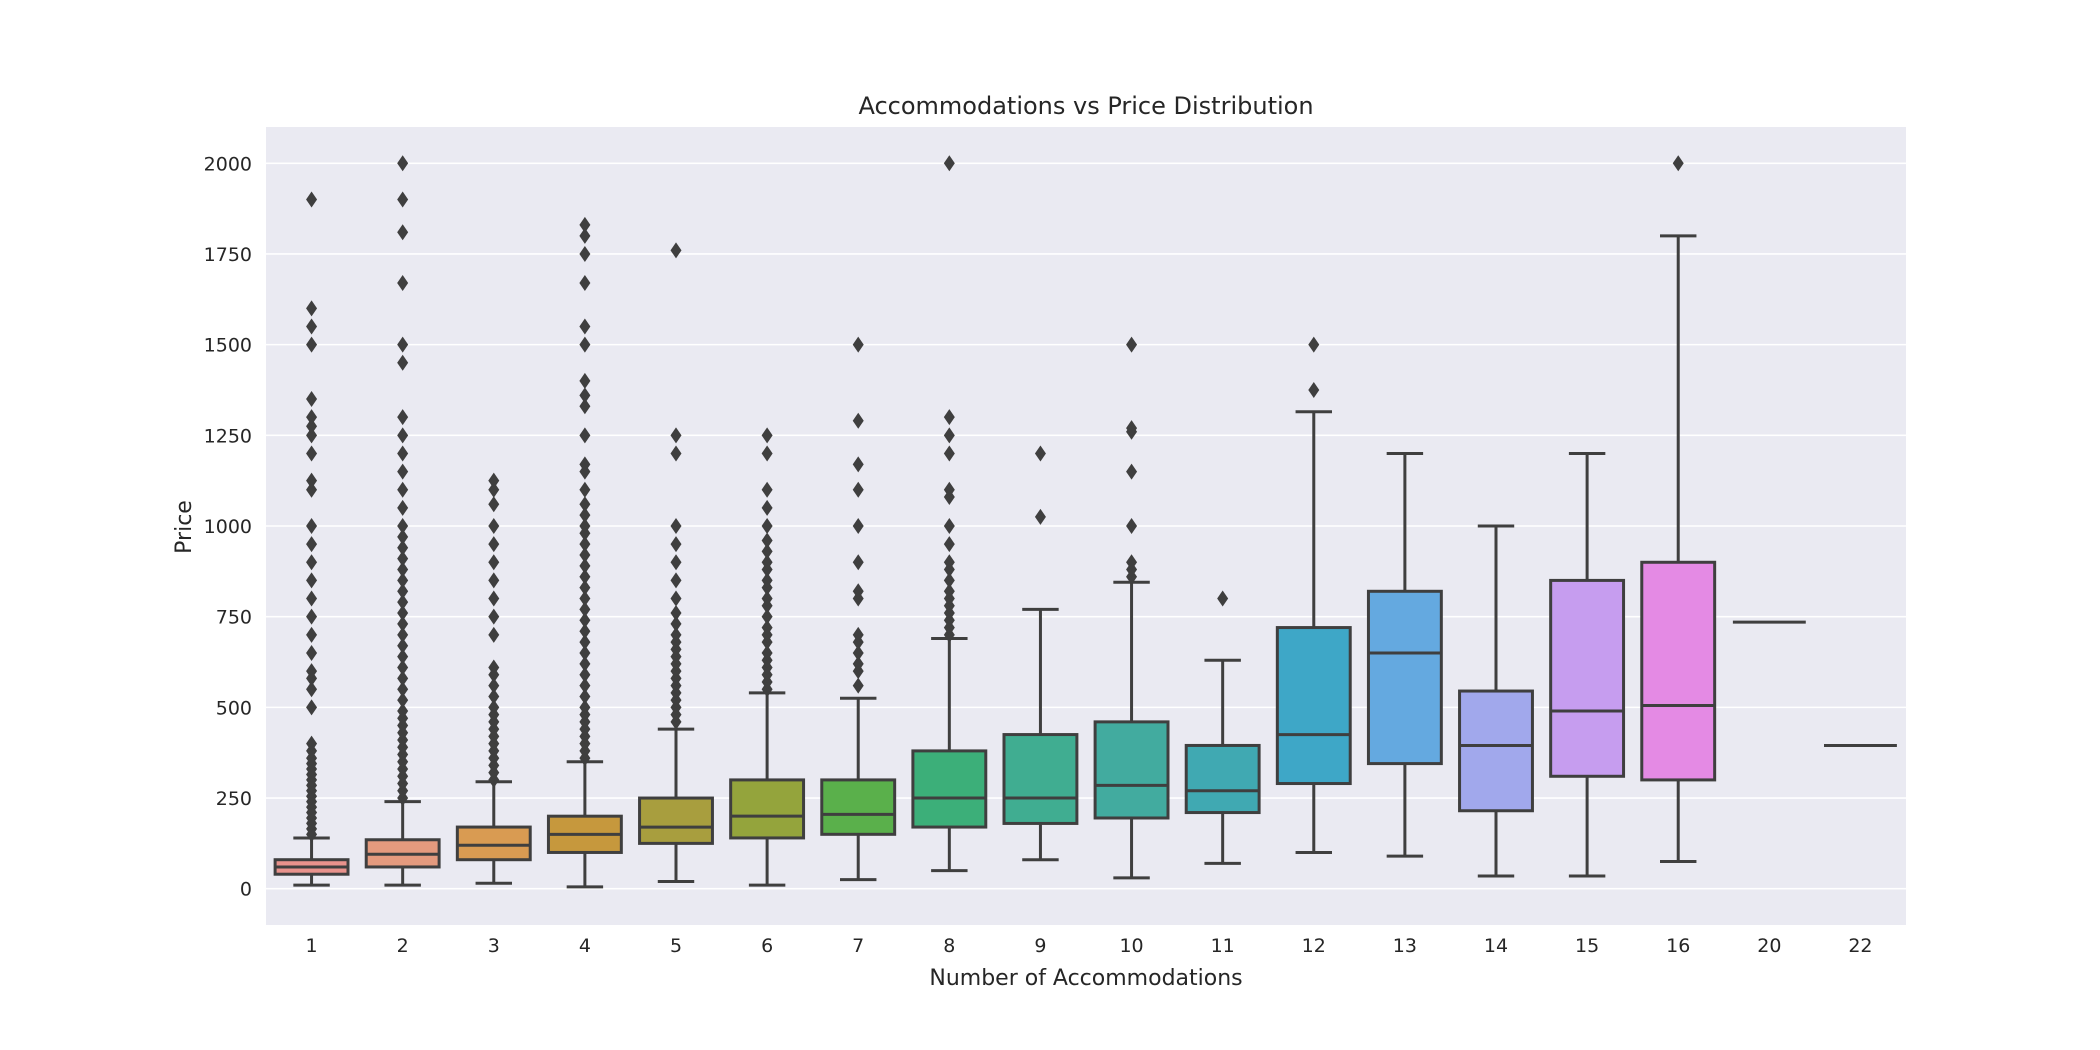 This screenshot has height=1050, width=2100. What do you see at coordinates (1085, 978) in the screenshot?
I see `x-axis-label: Number of Accommodations` at bounding box center [1085, 978].